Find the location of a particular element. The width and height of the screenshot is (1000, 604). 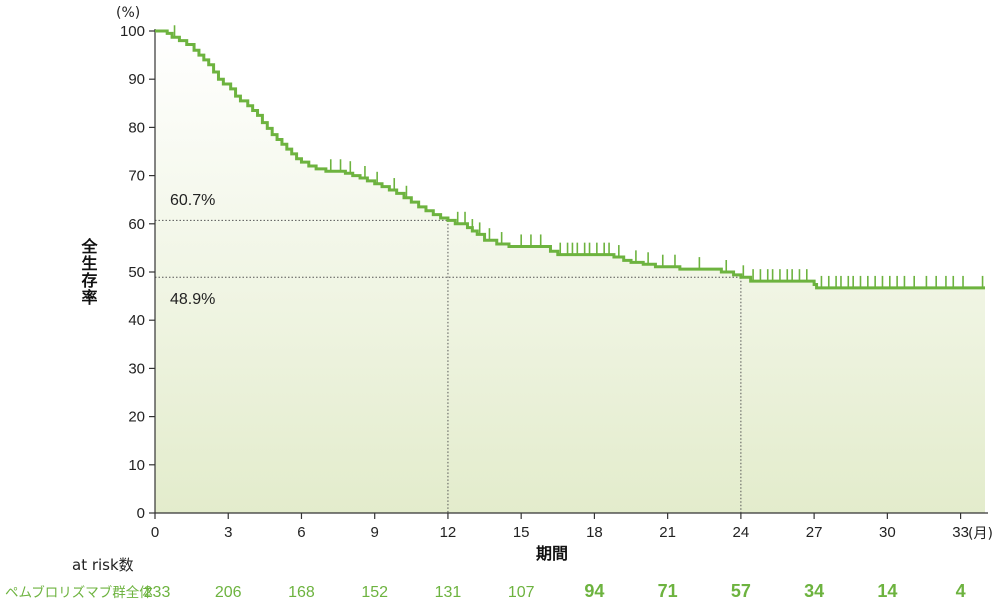

at-risk-count: 34 is located at coordinates (814, 591).